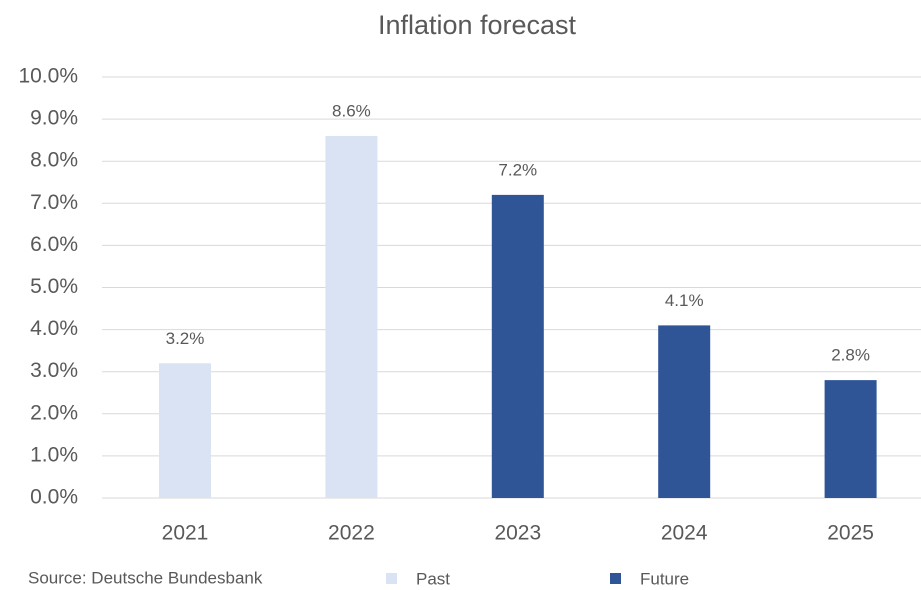 The height and width of the screenshot is (590, 921). I want to click on y-tick-label: 2.0%, so click(54, 412).